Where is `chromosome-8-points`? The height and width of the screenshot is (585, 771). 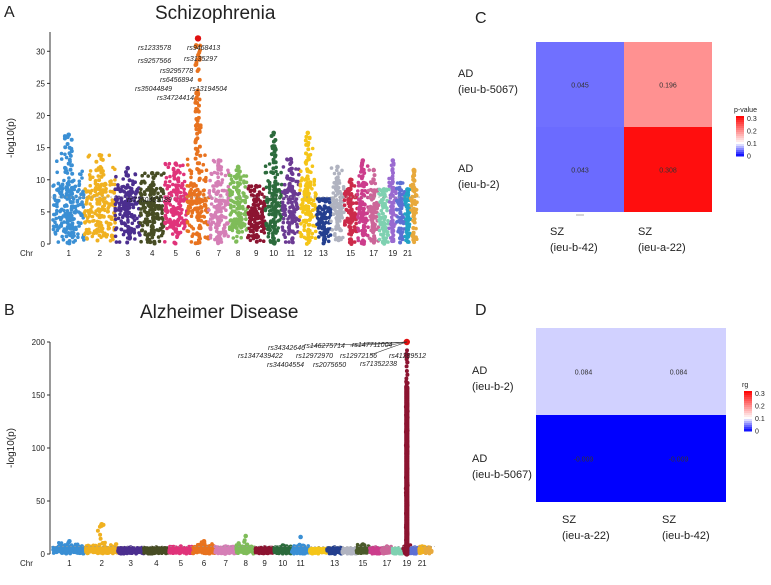
chromosome-8-points is located at coordinates (246, 544).